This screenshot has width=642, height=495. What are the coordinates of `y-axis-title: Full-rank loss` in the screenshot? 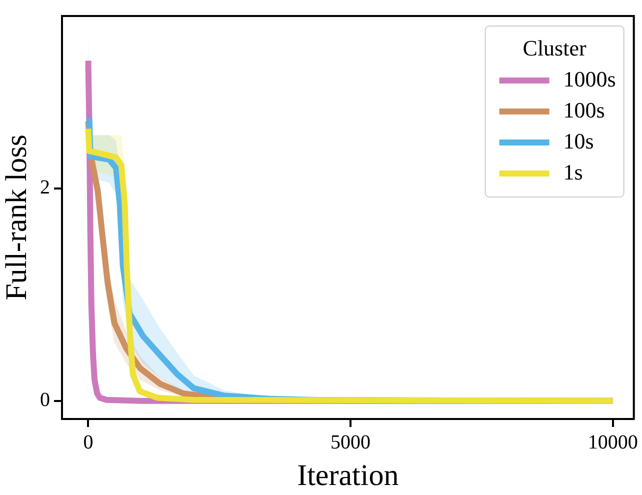 It's located at (16, 217).